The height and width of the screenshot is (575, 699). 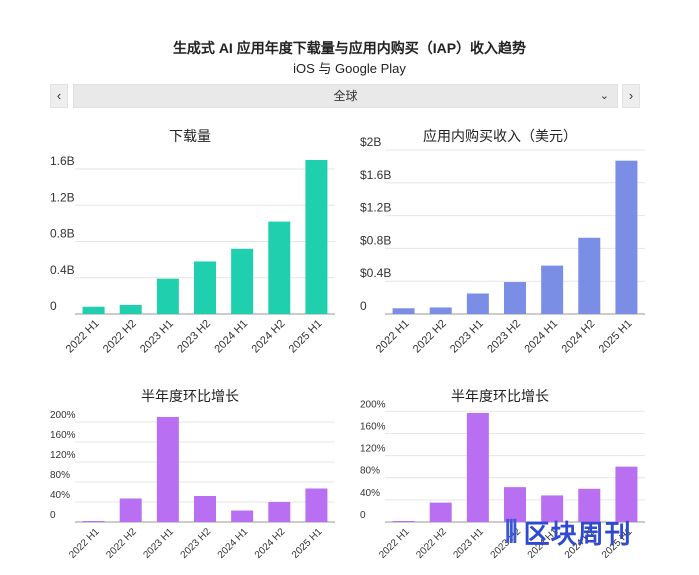 I want to click on panel-title-iap-growth: 半年度环比增长, so click(x=500, y=396).